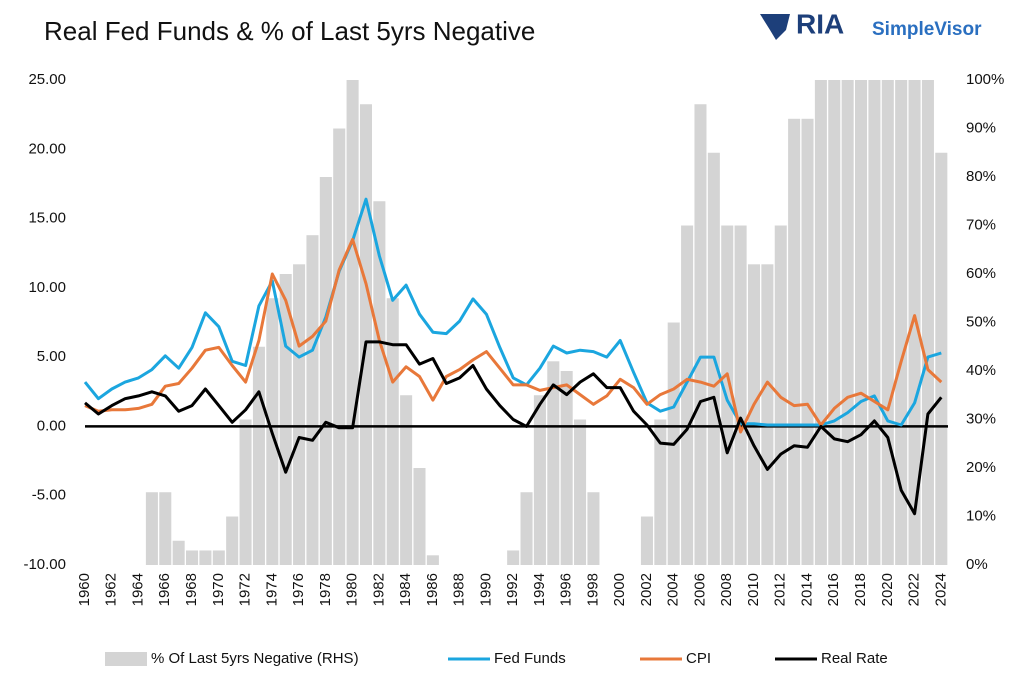 This screenshot has height=688, width=1024. I want to click on x-tick-label: 1986, so click(432, 589).